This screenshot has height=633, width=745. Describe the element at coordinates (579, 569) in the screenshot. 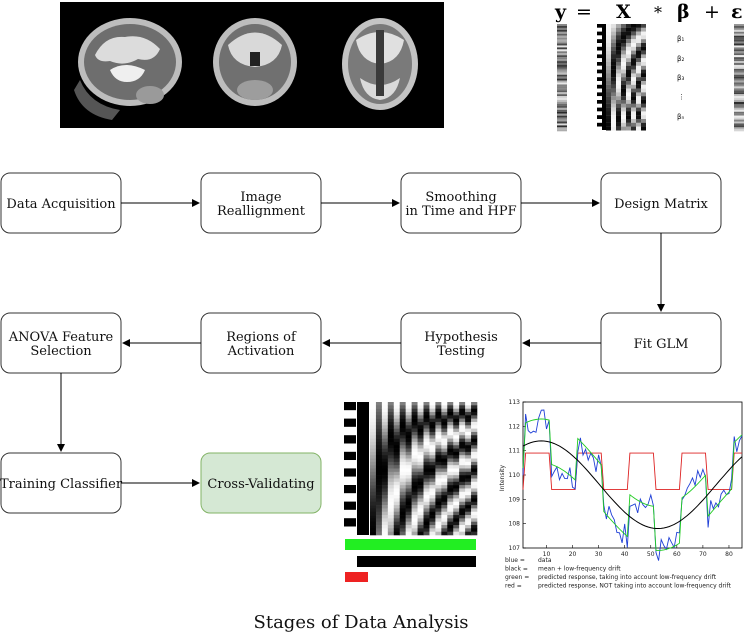

I see `legend-text: mean + low-frequency drift` at that location.